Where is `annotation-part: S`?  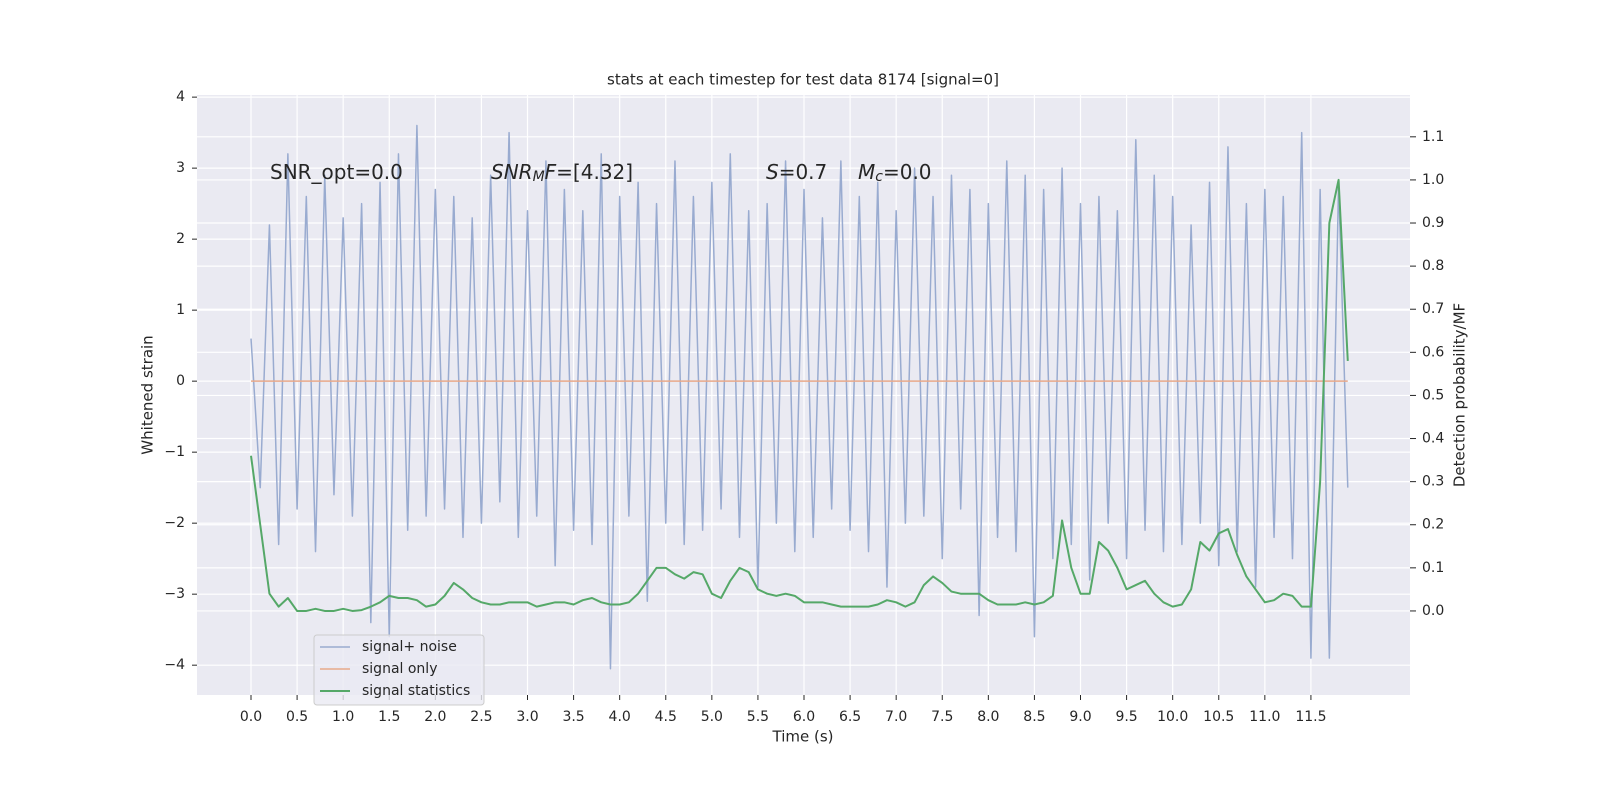
annotation-part: S is located at coordinates (772, 172).